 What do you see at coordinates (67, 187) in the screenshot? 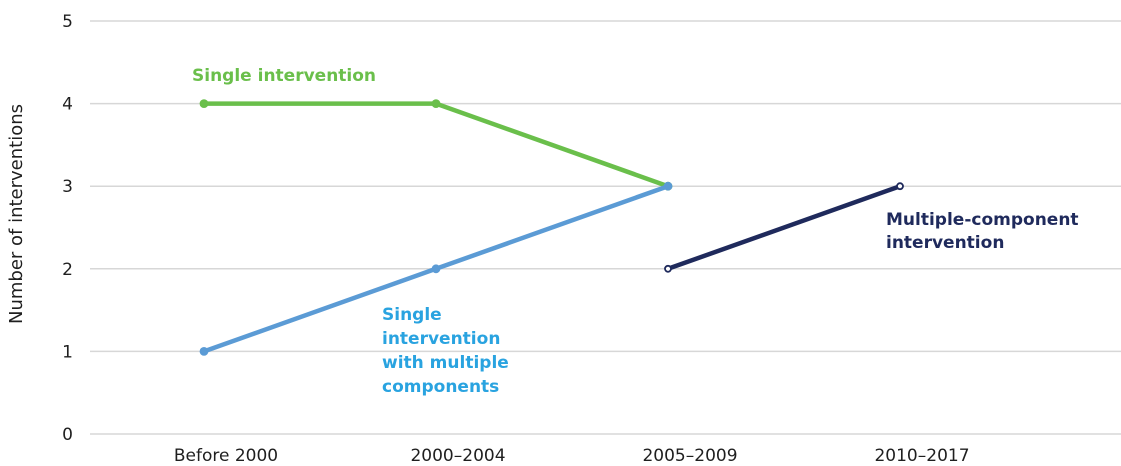
I see `y-tick-label: 3` at bounding box center [67, 187].